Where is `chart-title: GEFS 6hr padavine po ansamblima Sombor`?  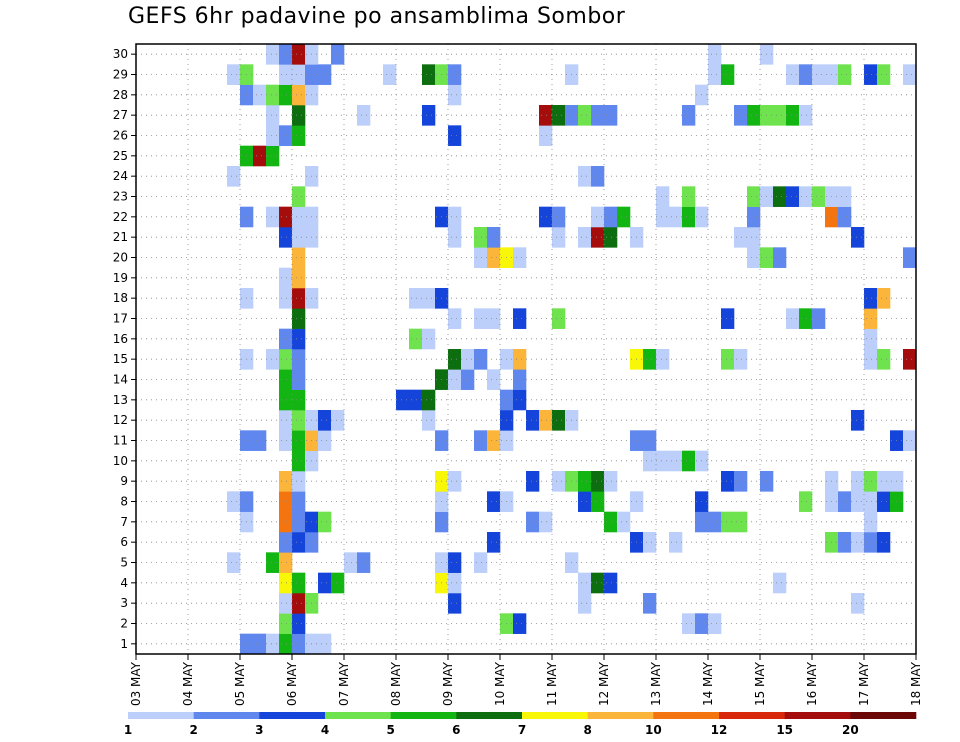 chart-title: GEFS 6hr padavine po ansamblima Sombor is located at coordinates (377, 16).